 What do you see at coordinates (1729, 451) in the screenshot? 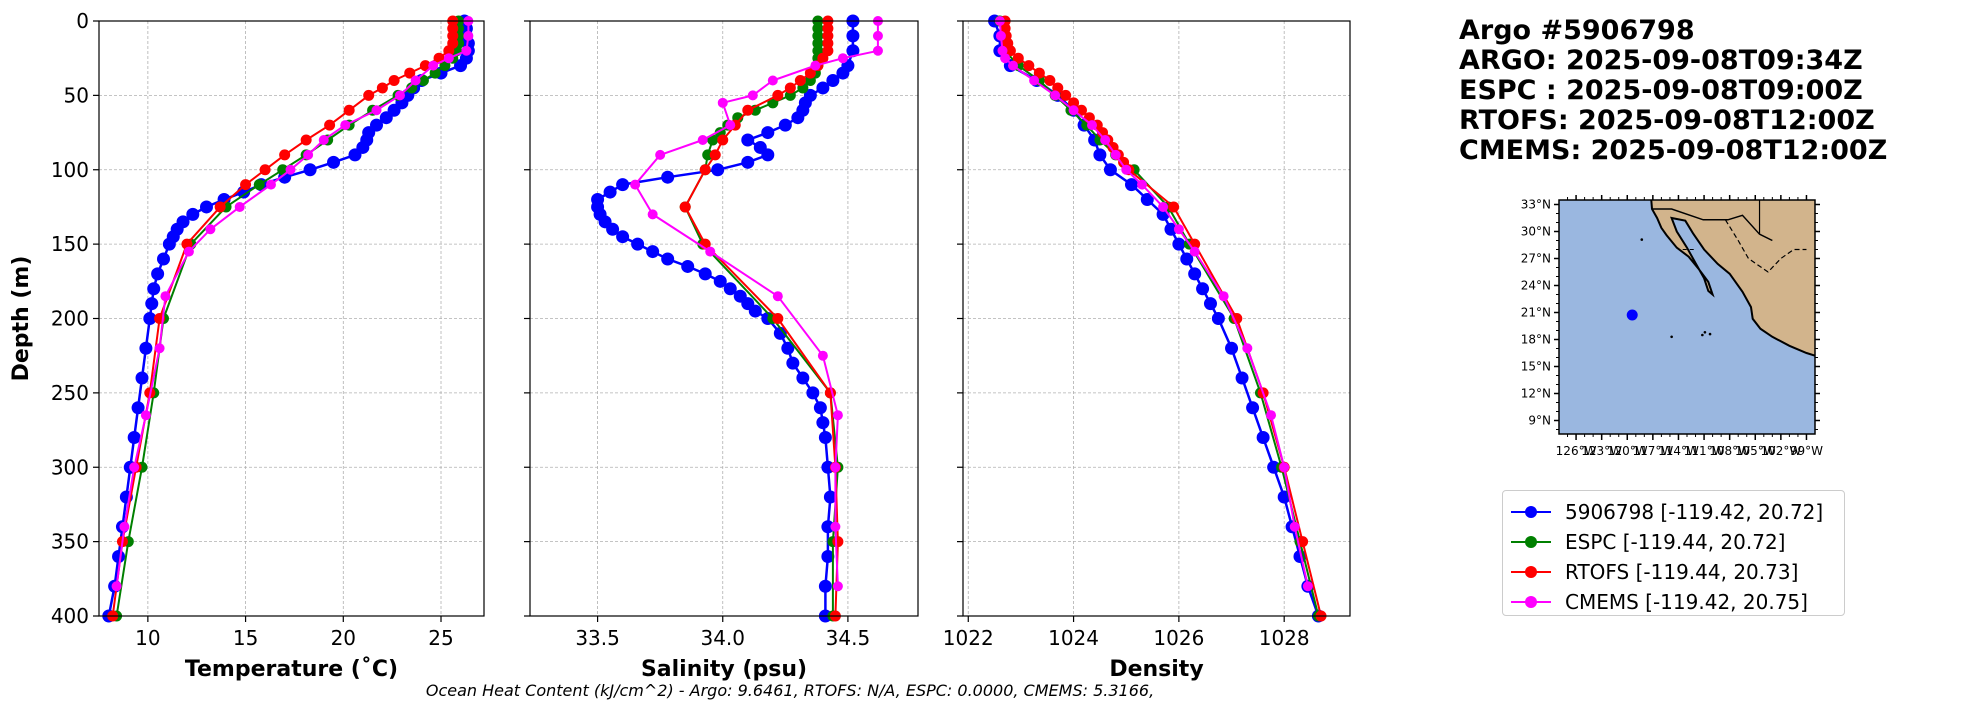
I see `map-lon-label: 108°W` at bounding box center [1729, 451].